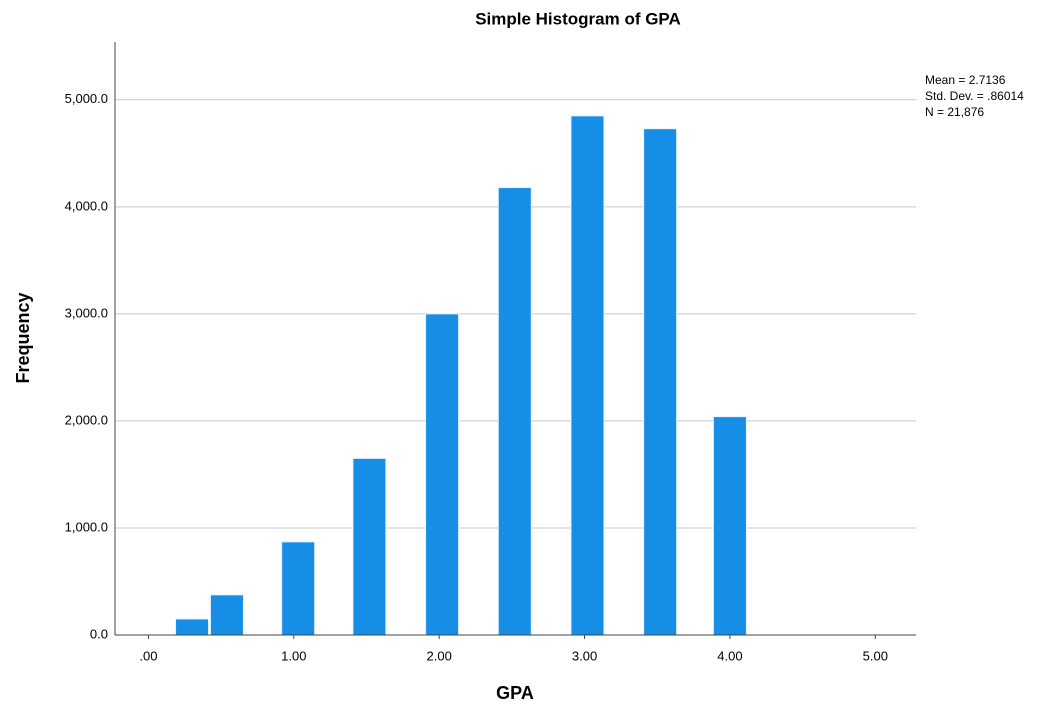 This screenshot has width=1060, height=709. I want to click on x-axis-label: GPA, so click(515, 693).